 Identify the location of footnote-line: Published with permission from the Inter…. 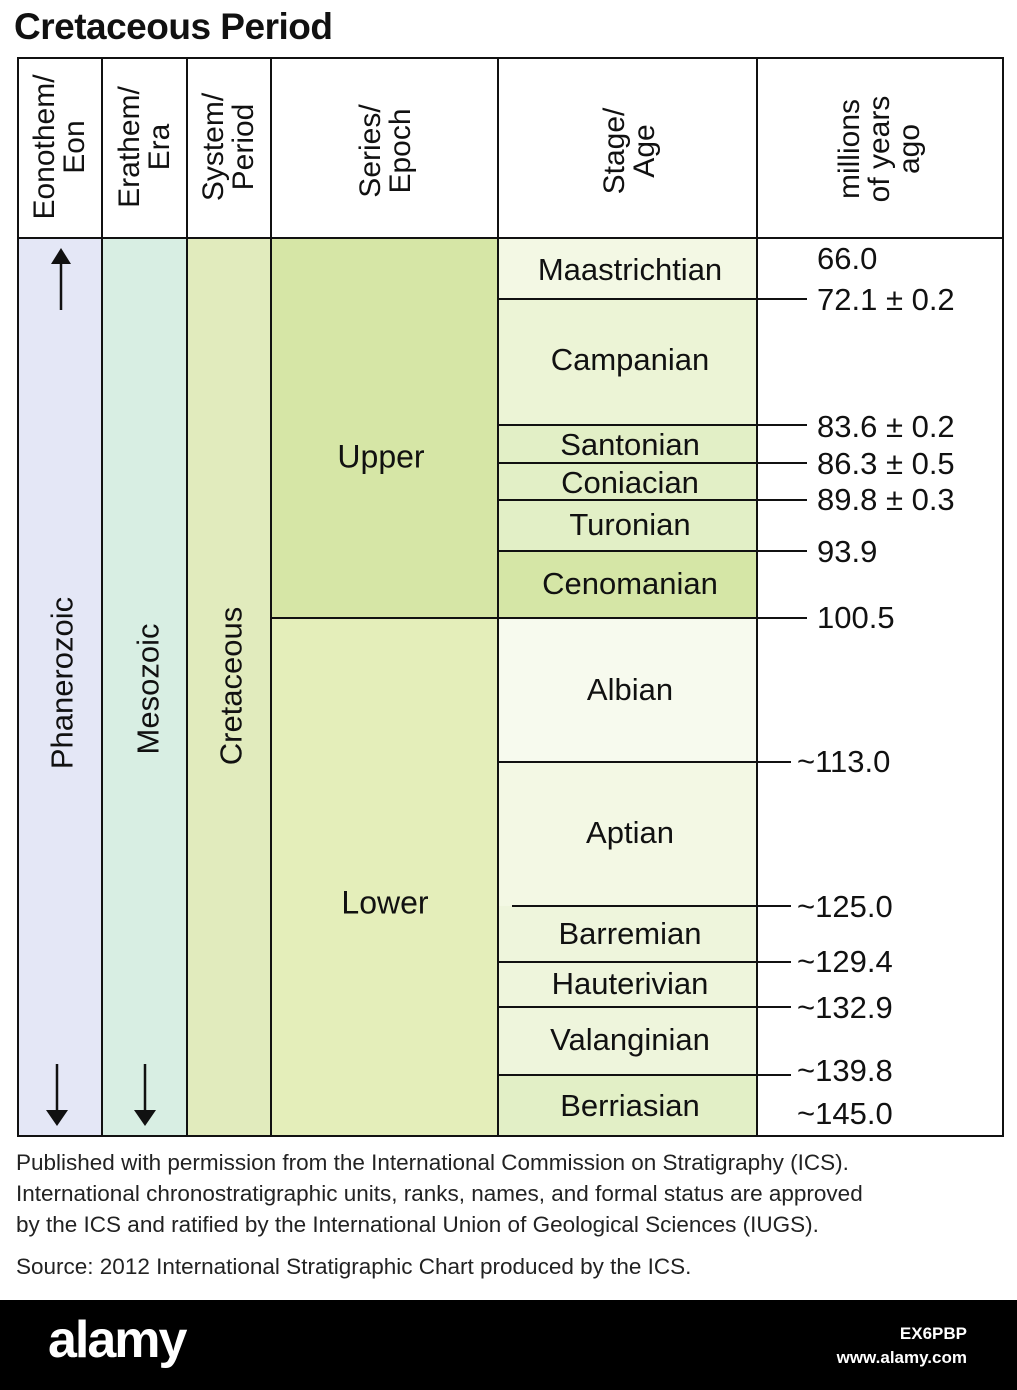
(432, 1162).